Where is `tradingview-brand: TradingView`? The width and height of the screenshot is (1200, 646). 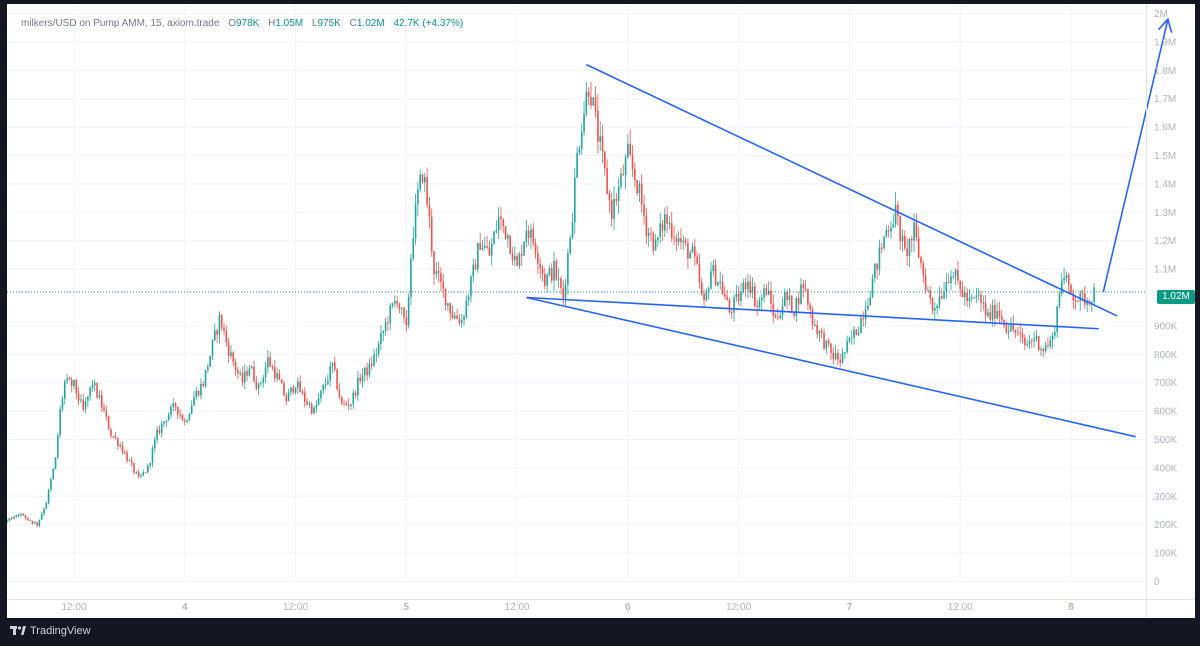
tradingview-brand: TradingView is located at coordinates (50, 631).